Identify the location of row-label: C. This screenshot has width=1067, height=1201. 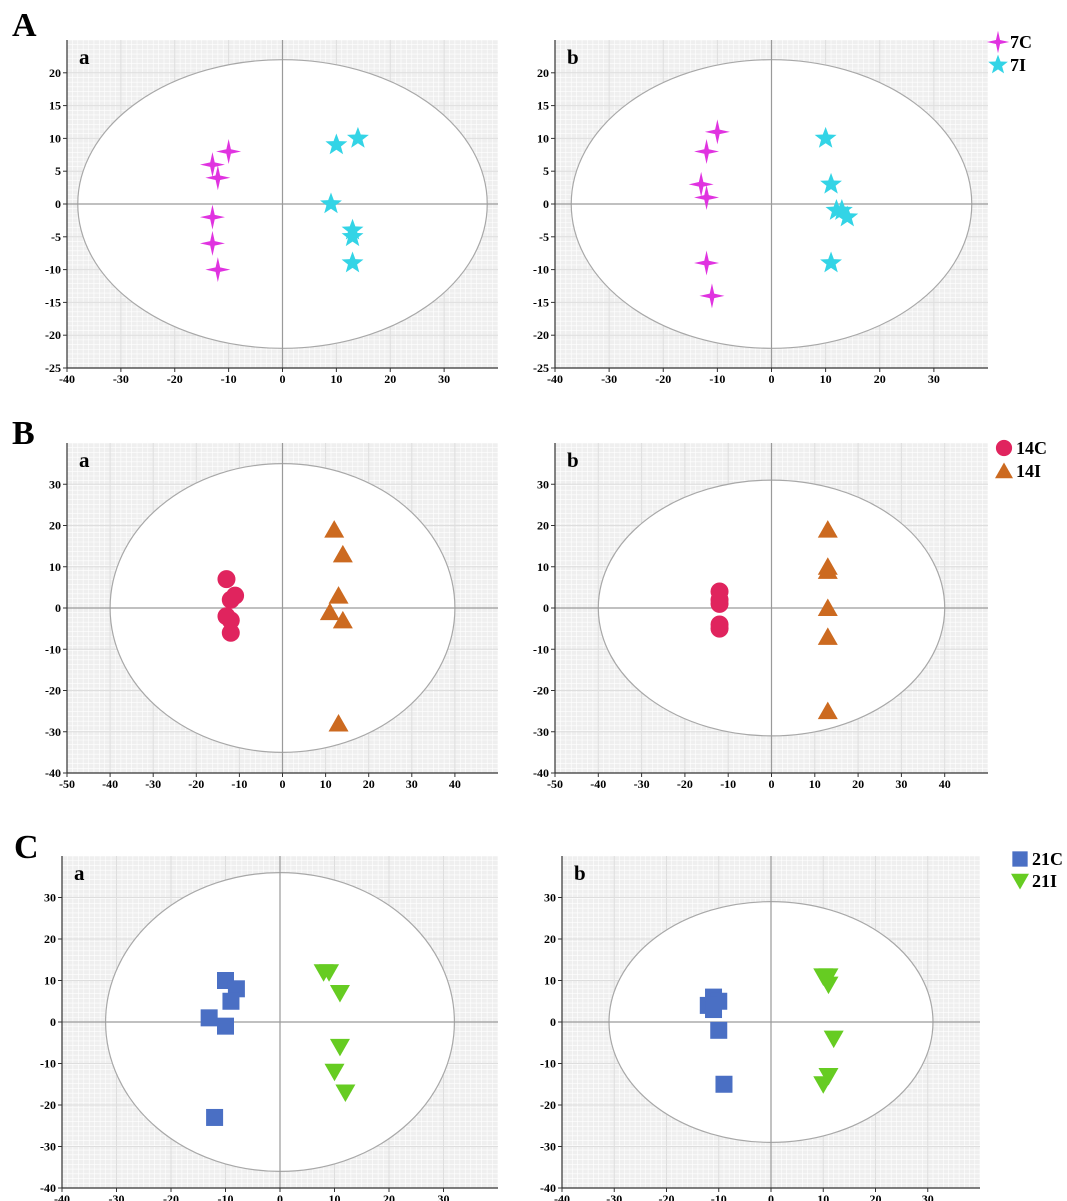
(26, 847).